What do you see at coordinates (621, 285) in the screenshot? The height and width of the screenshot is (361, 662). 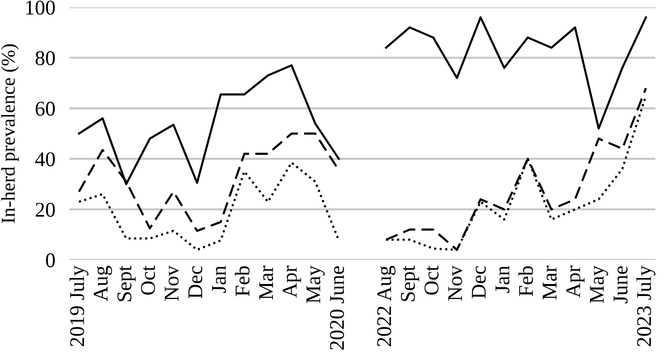 I see `x-tick-label: June` at bounding box center [621, 285].